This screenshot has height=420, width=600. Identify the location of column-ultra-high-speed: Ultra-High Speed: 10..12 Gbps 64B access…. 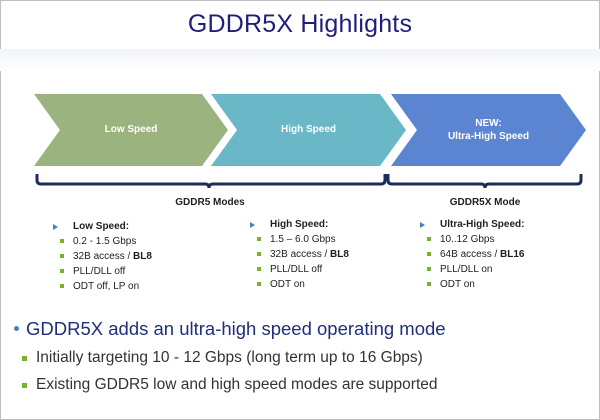
(472, 255).